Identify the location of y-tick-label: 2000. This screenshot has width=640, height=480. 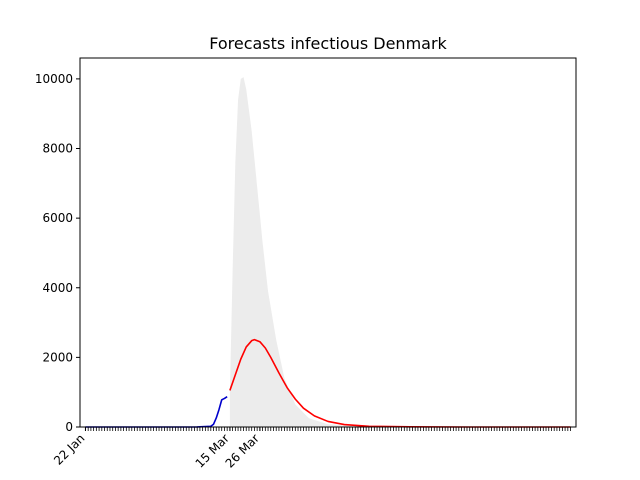
(57, 357).